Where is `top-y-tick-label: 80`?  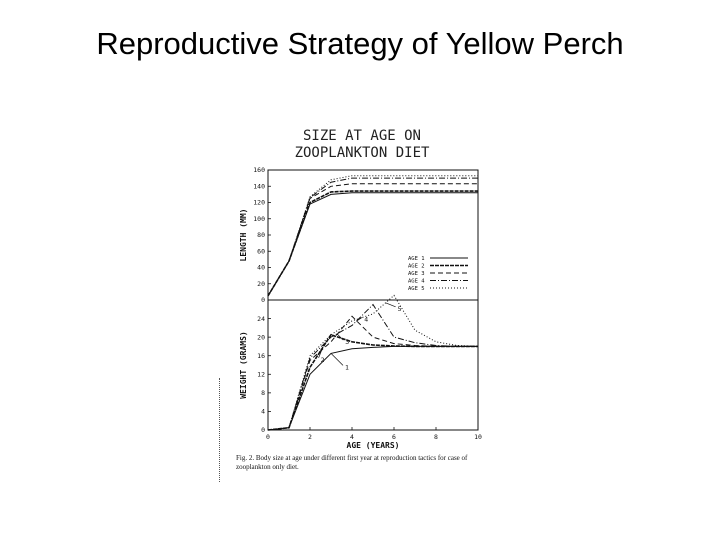
top-y-tick-label: 80 is located at coordinates (261, 235).